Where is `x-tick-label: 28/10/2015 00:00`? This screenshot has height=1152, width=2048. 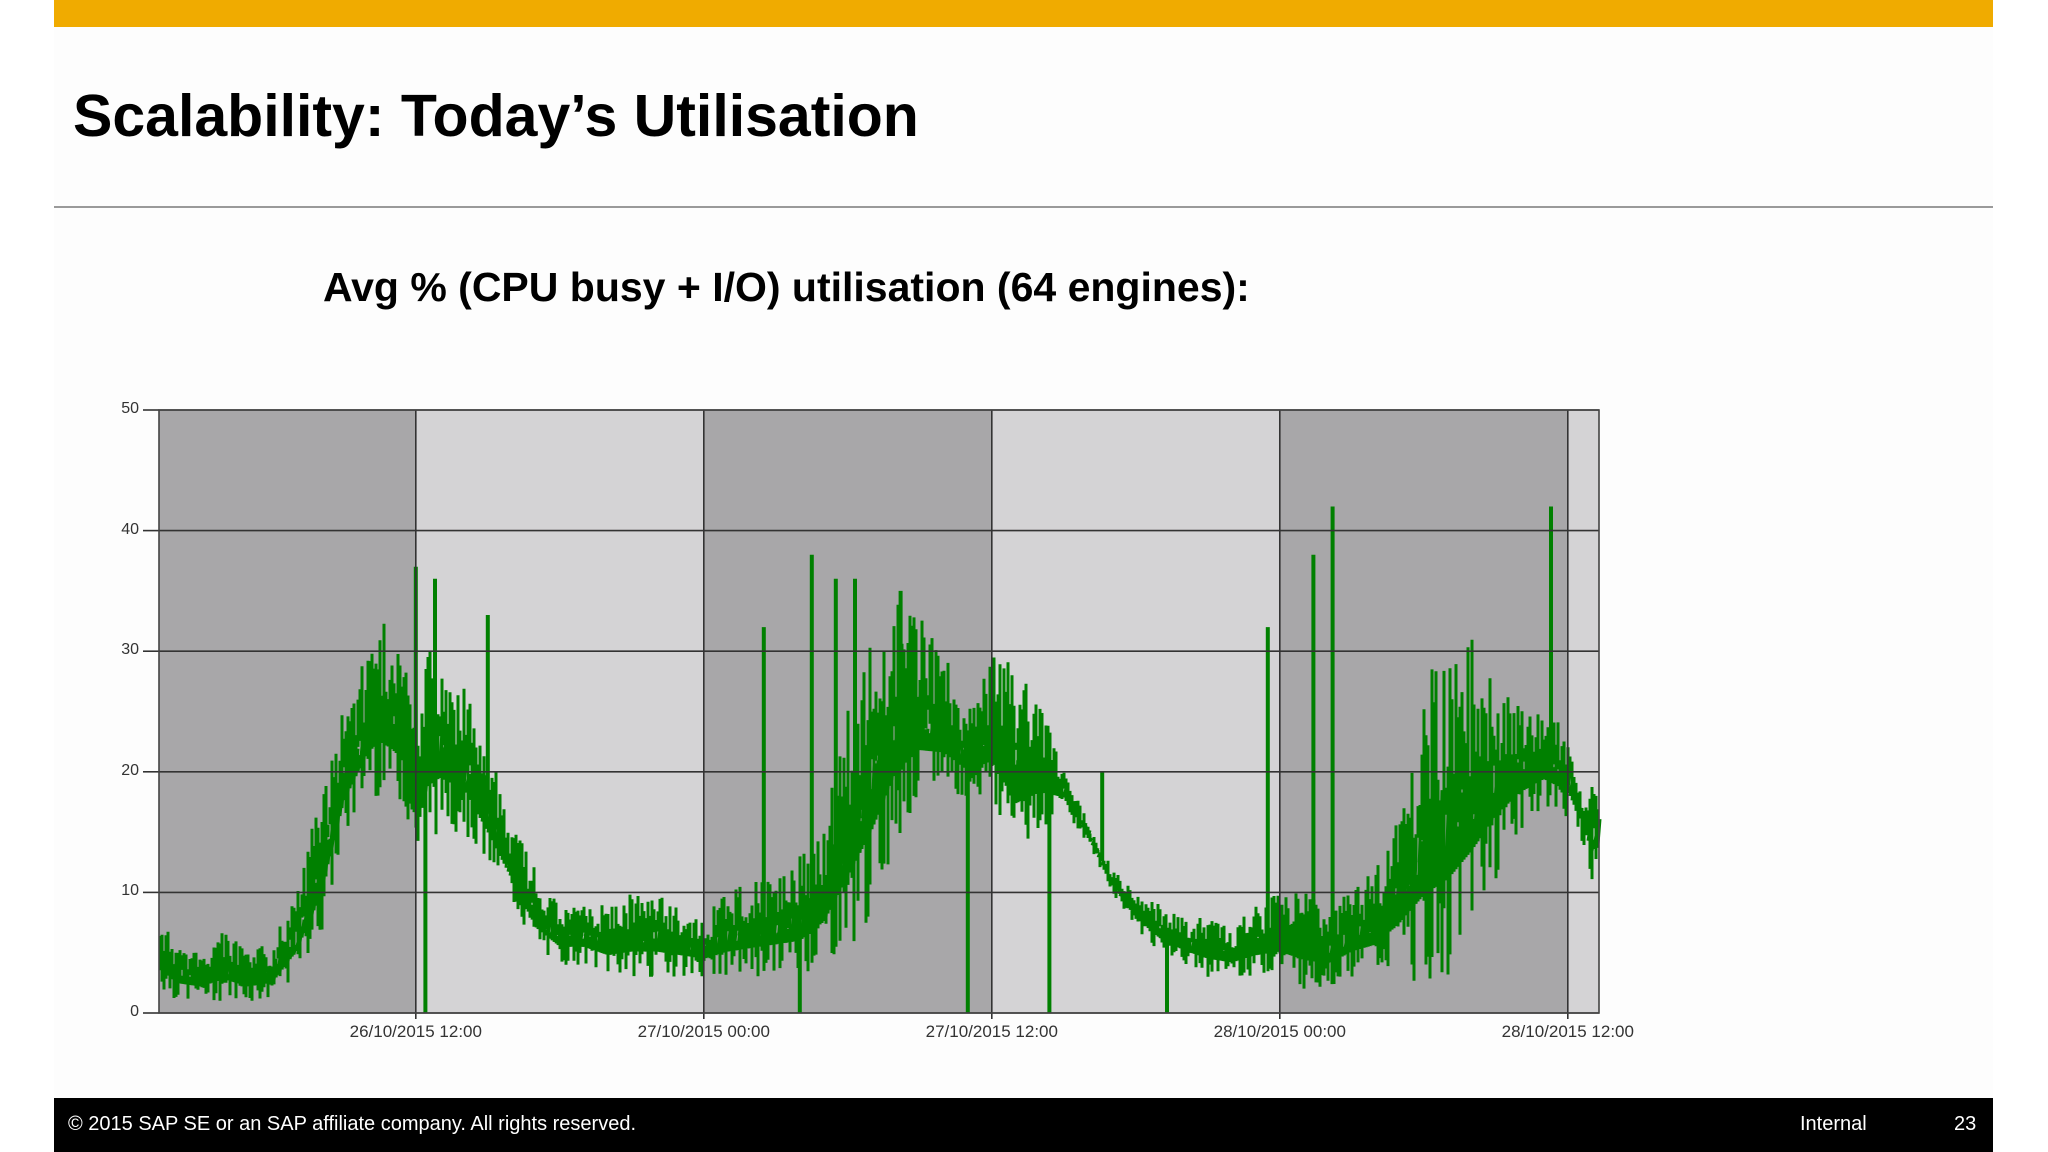 x-tick-label: 28/10/2015 00:00 is located at coordinates (1279, 1031).